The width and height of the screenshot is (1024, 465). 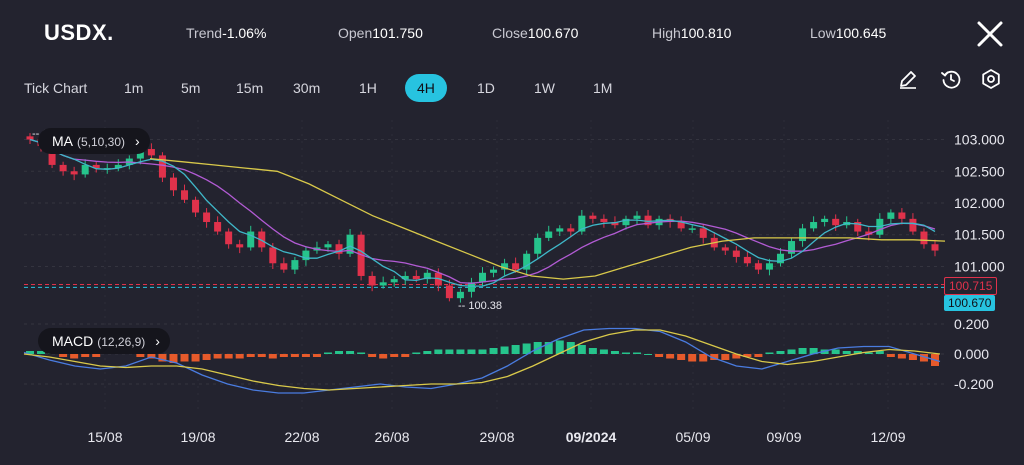 What do you see at coordinates (426, 88) in the screenshot?
I see `timeframe-4h: 4H` at bounding box center [426, 88].